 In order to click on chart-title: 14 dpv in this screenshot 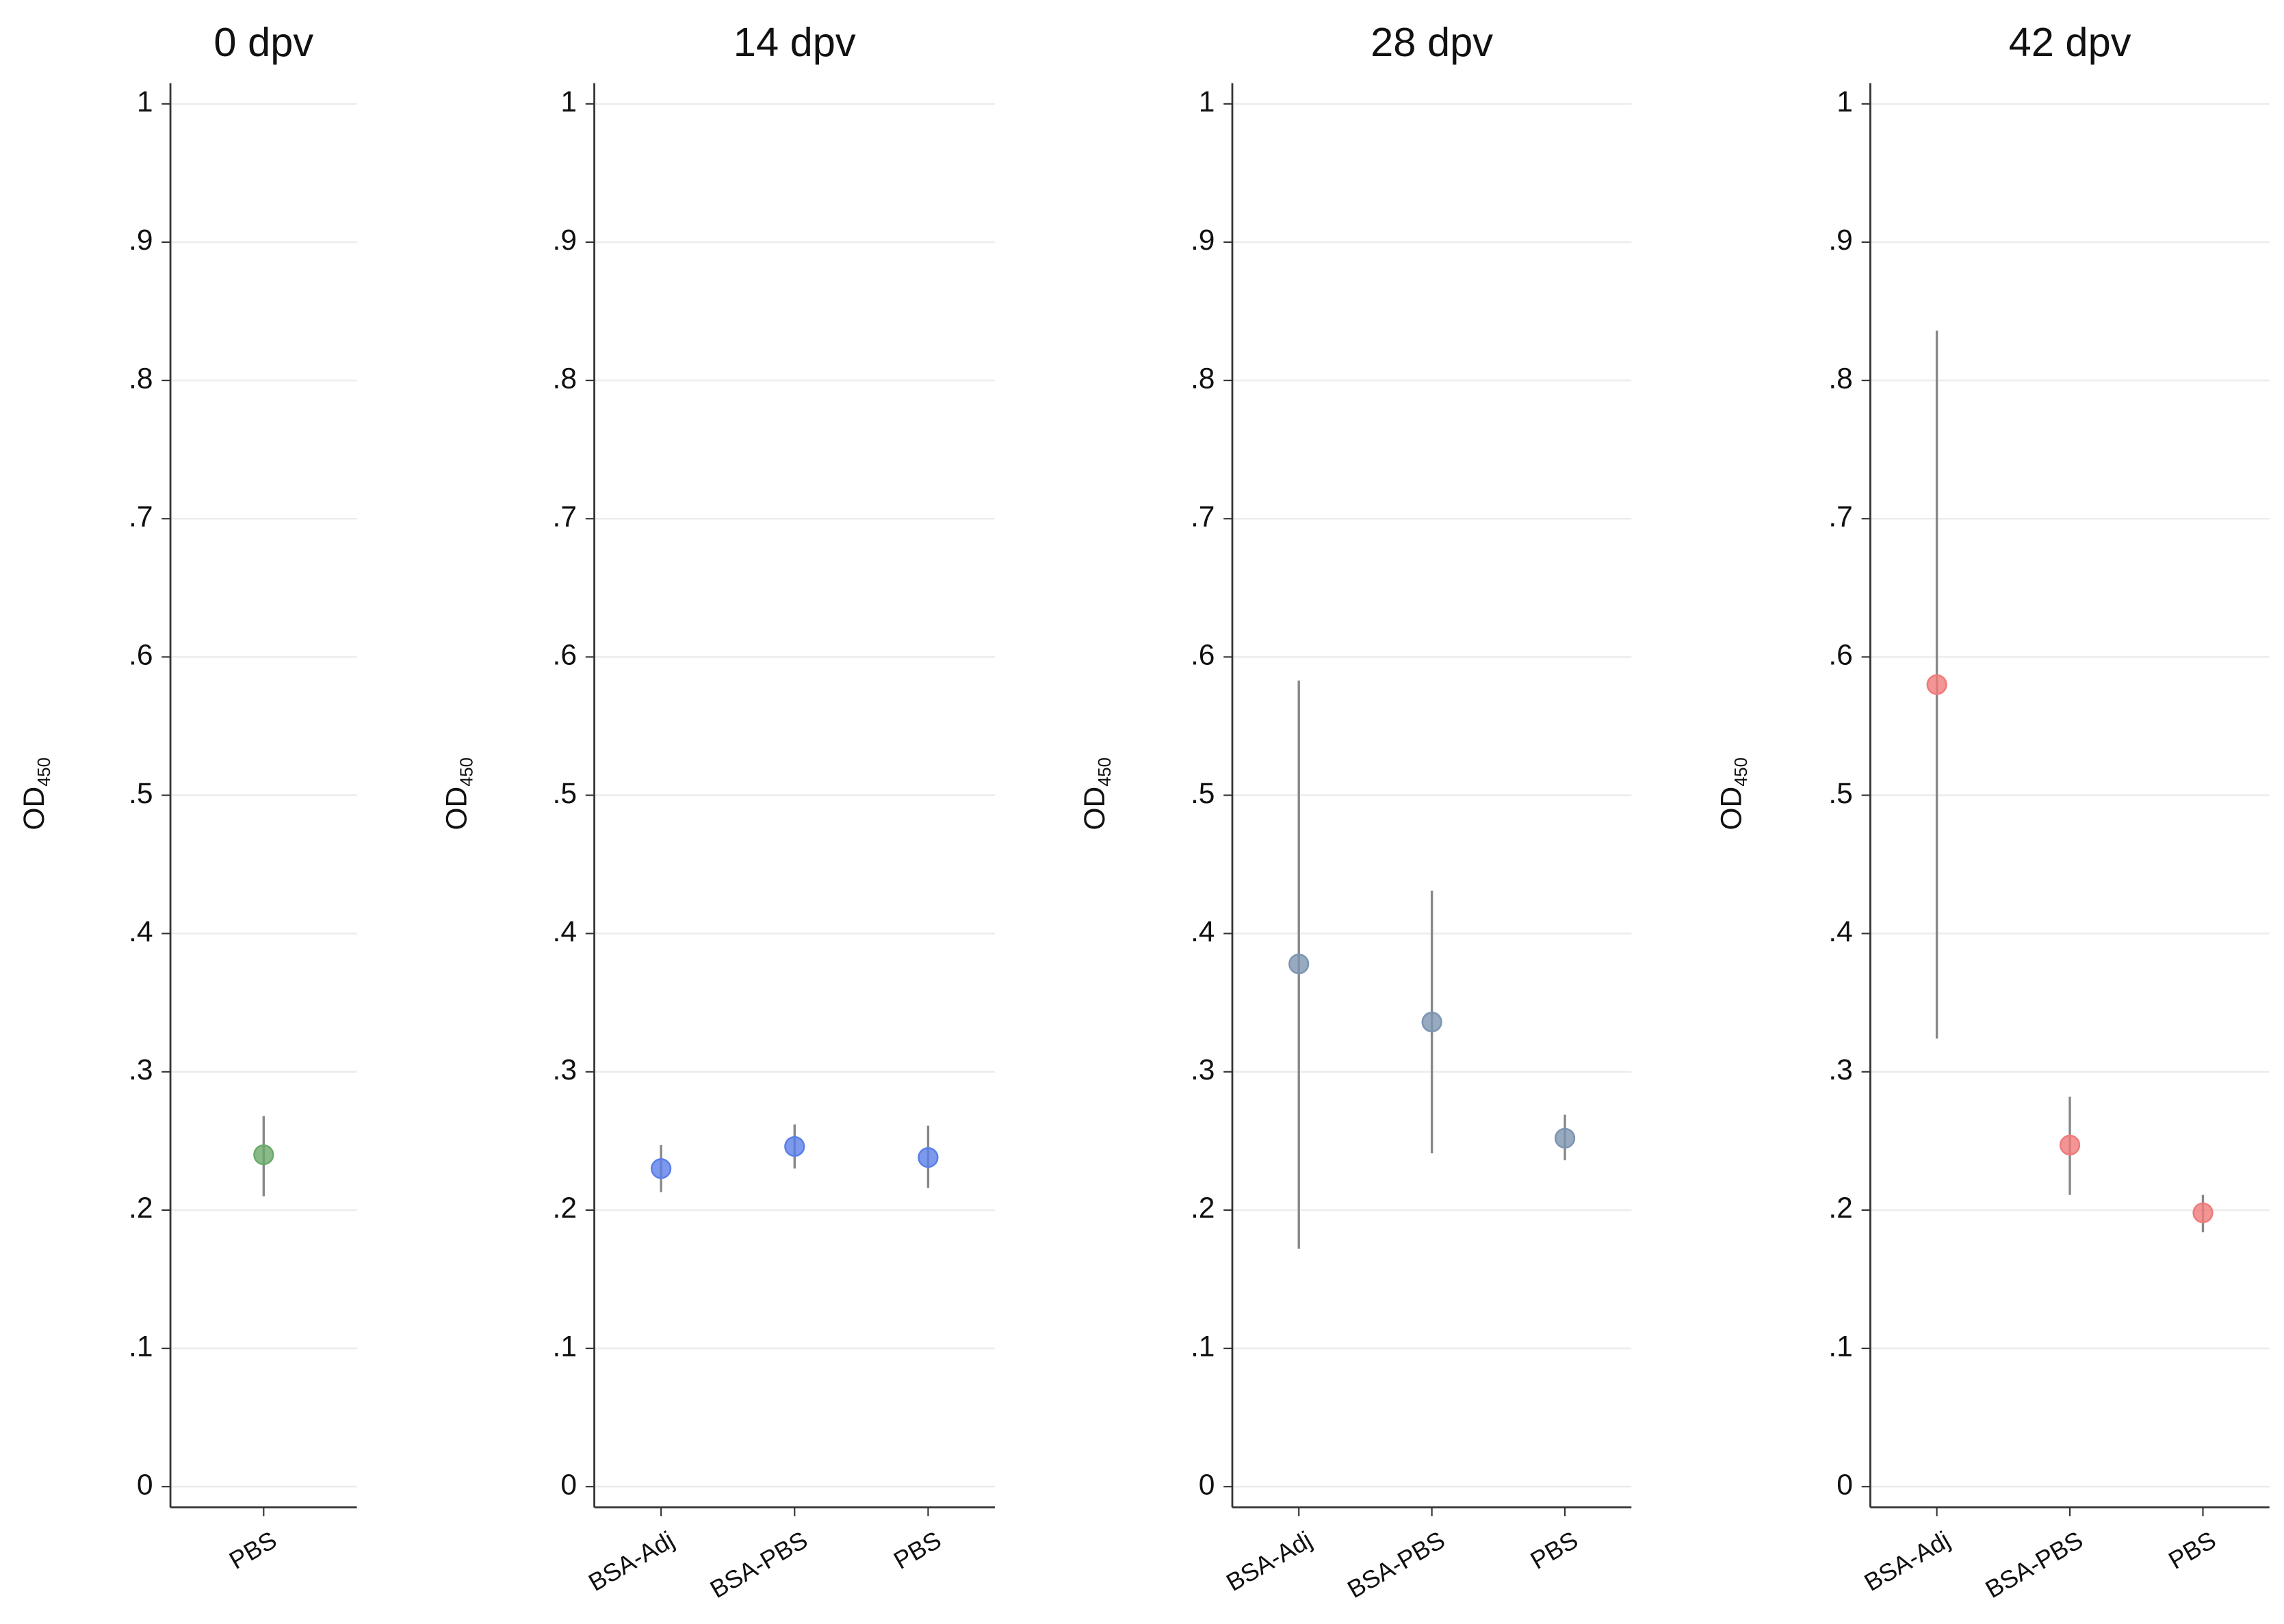, I will do `click(795, 42)`.